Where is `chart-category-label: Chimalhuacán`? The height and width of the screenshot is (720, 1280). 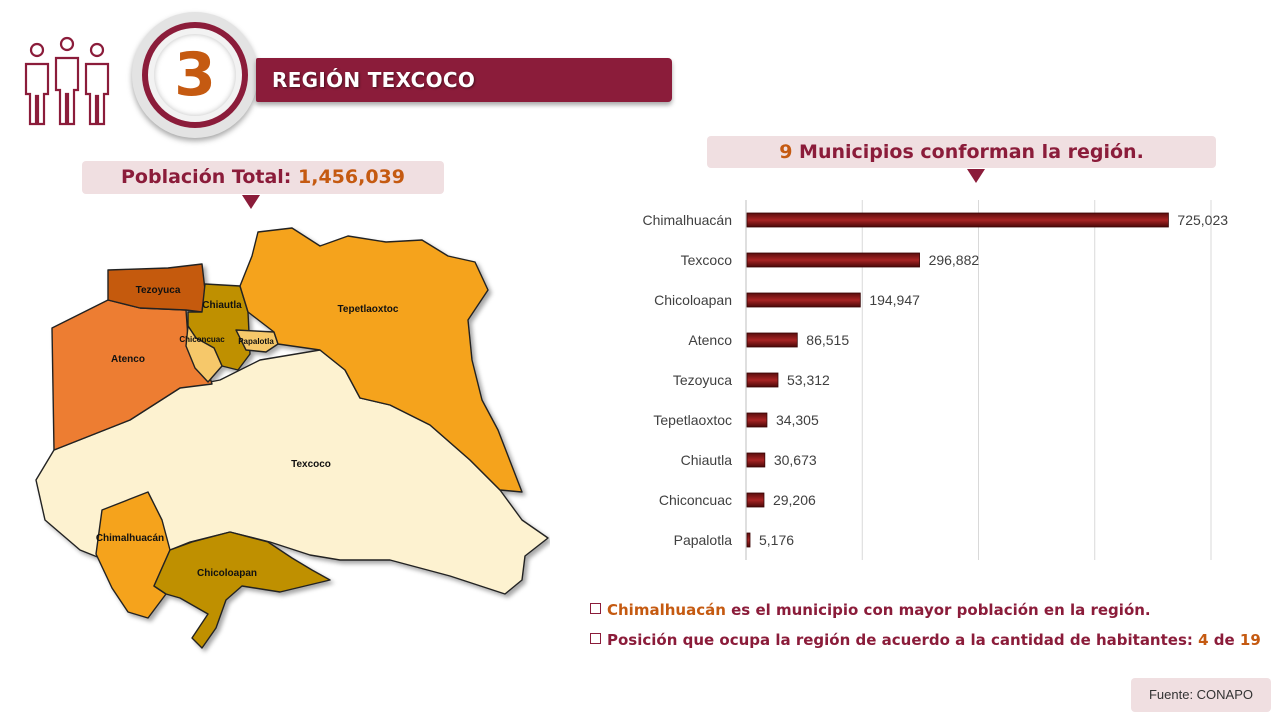 chart-category-label: Chimalhuacán is located at coordinates (688, 220).